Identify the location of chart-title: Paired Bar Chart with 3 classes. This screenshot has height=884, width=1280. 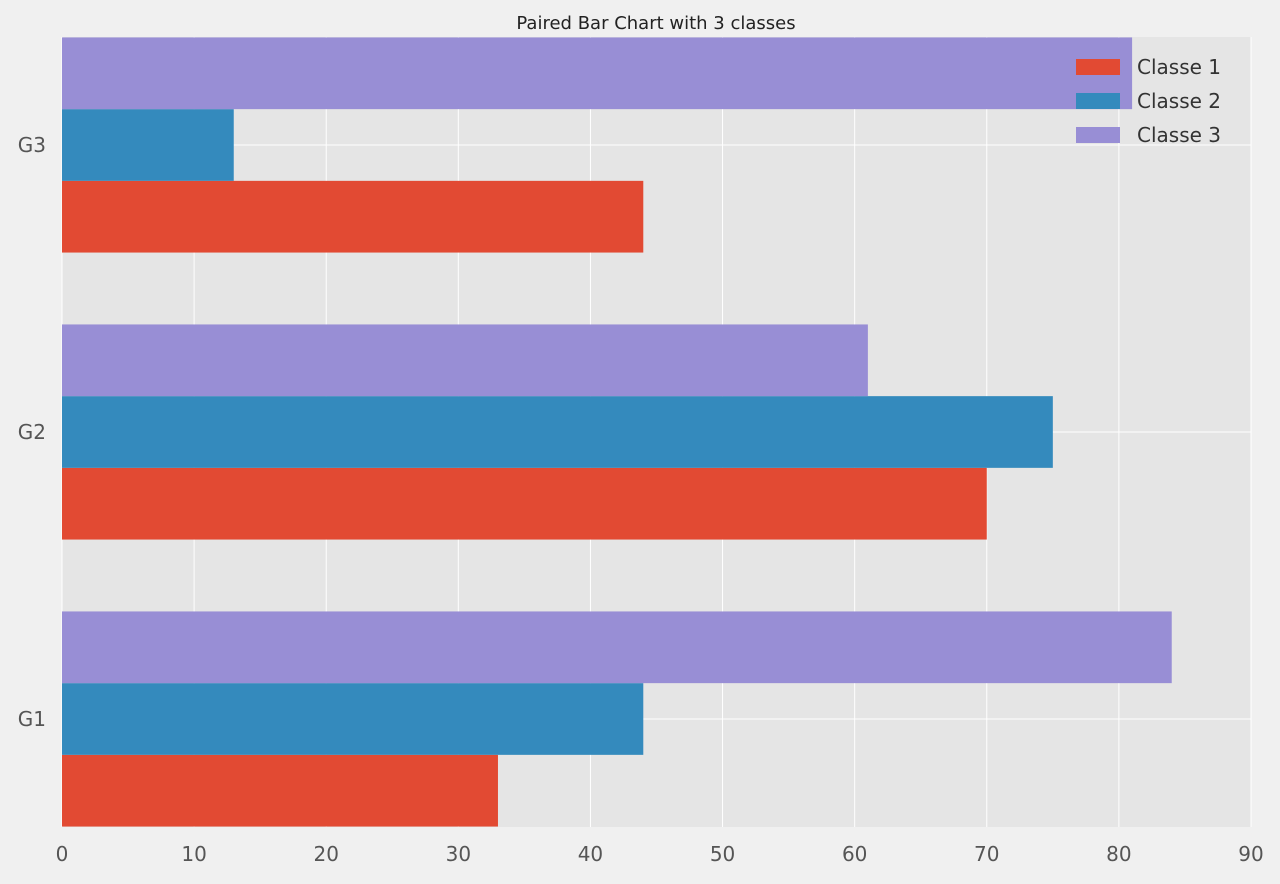
(655, 23).